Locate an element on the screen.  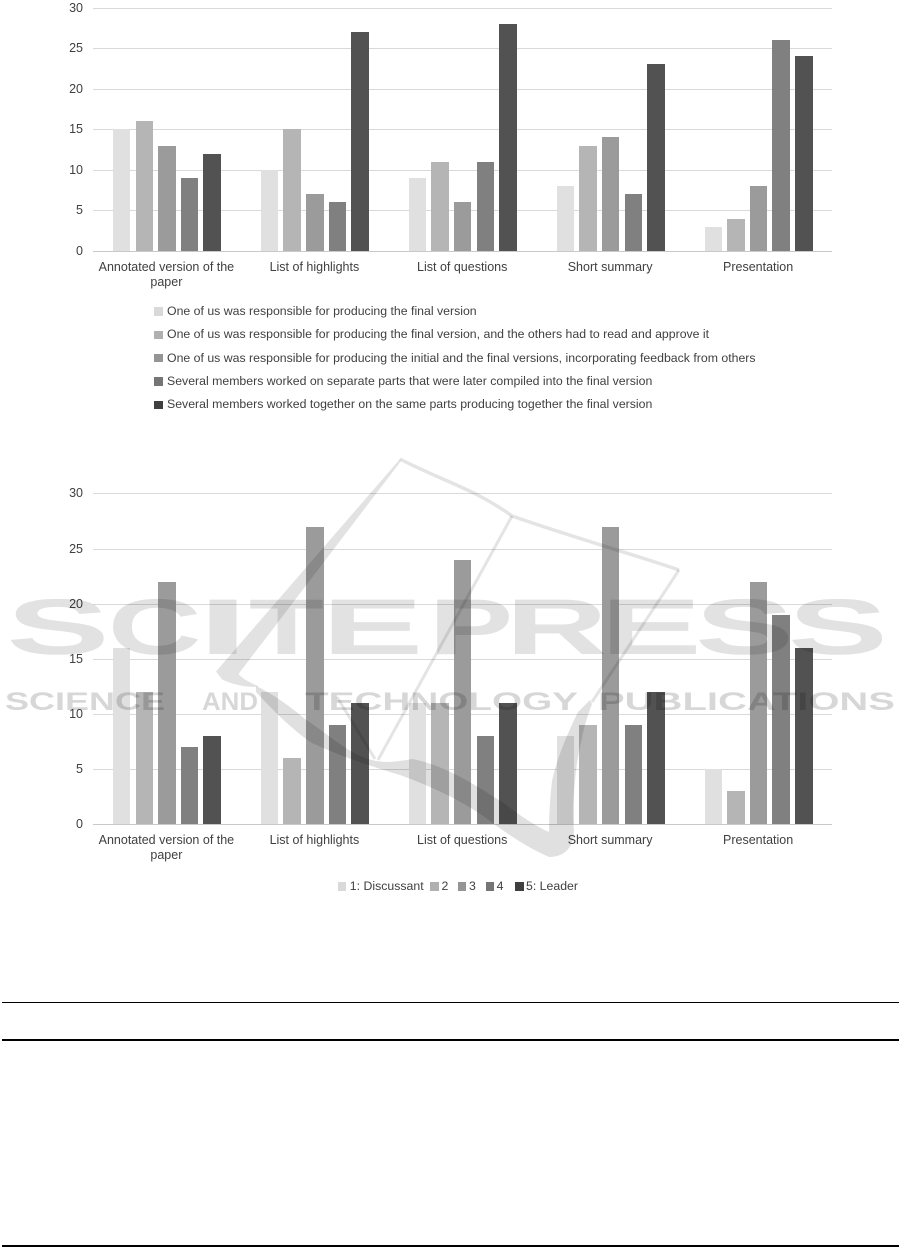
svg-text: I is located at coordinates (223, 626).